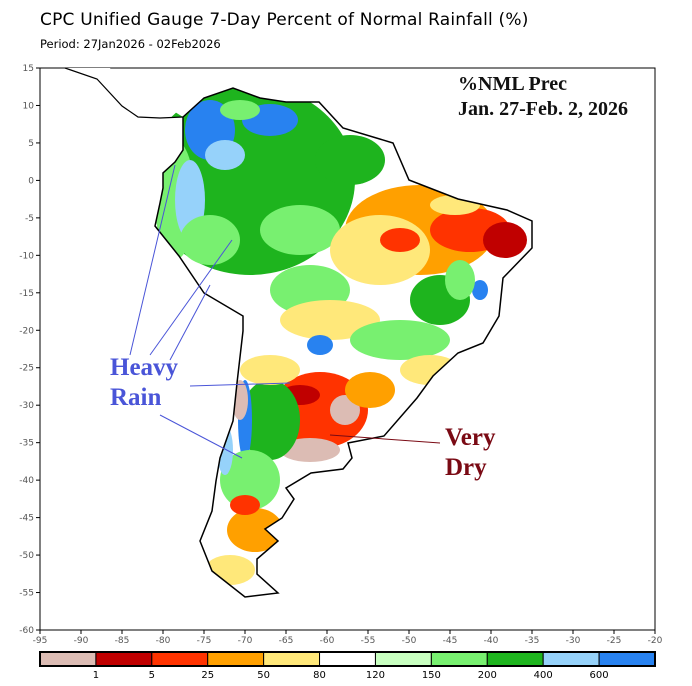 This screenshot has width=692, height=686. What do you see at coordinates (263, 675) in the screenshot?
I see `colorbar-label: 50` at bounding box center [263, 675].